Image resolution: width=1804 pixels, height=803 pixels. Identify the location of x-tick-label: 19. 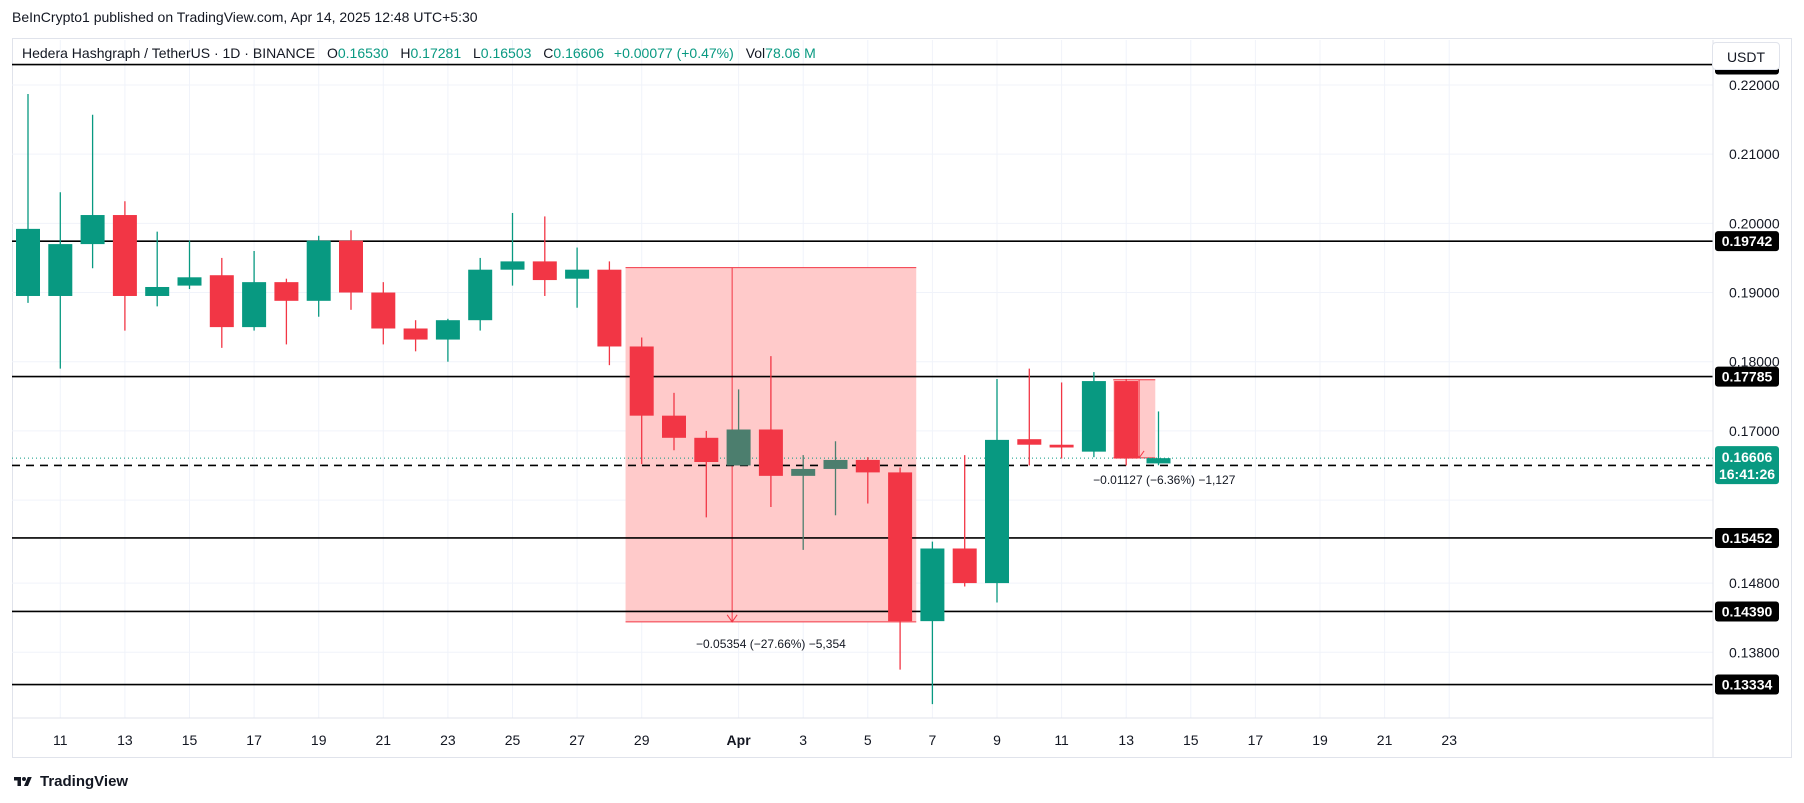
(319, 740).